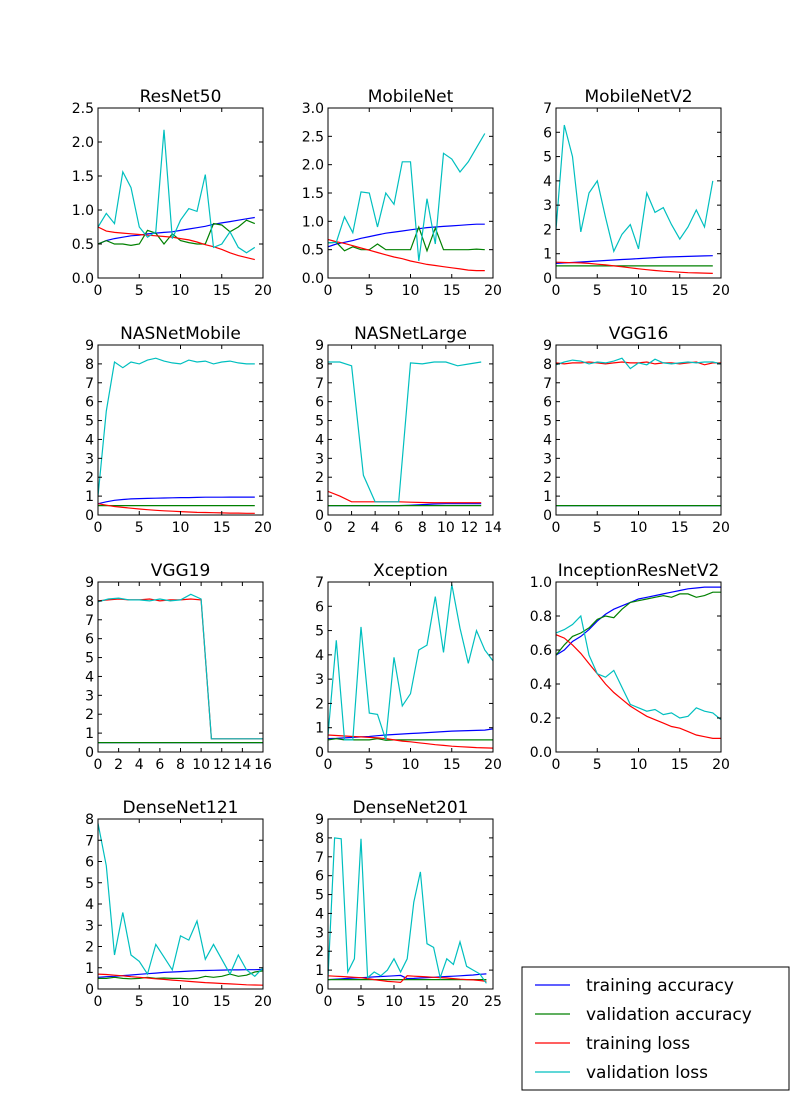 This screenshot has width=800, height=1100. What do you see at coordinates (411, 97) in the screenshot?
I see `subplot-title: MobileNet` at bounding box center [411, 97].